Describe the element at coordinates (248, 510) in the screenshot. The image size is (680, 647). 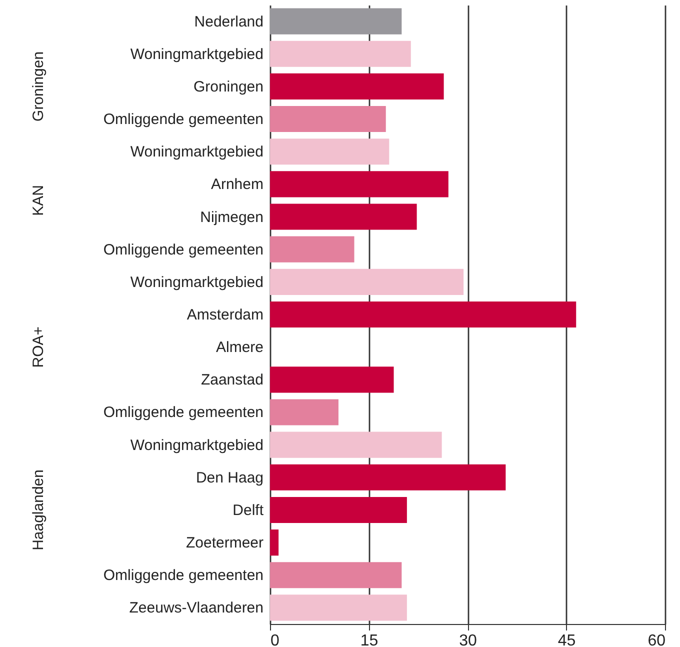
I see `y-tick-label: Delft` at that location.